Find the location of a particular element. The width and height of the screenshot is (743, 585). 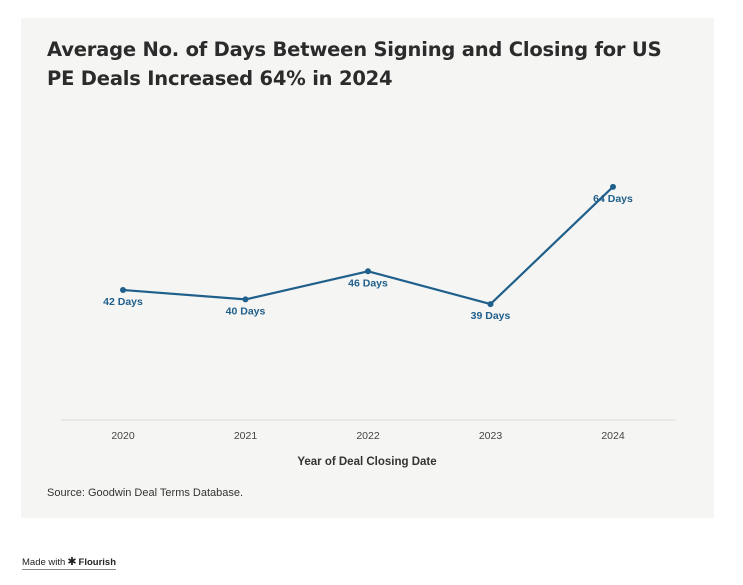

made-with-text: Made with is located at coordinates (44, 562).